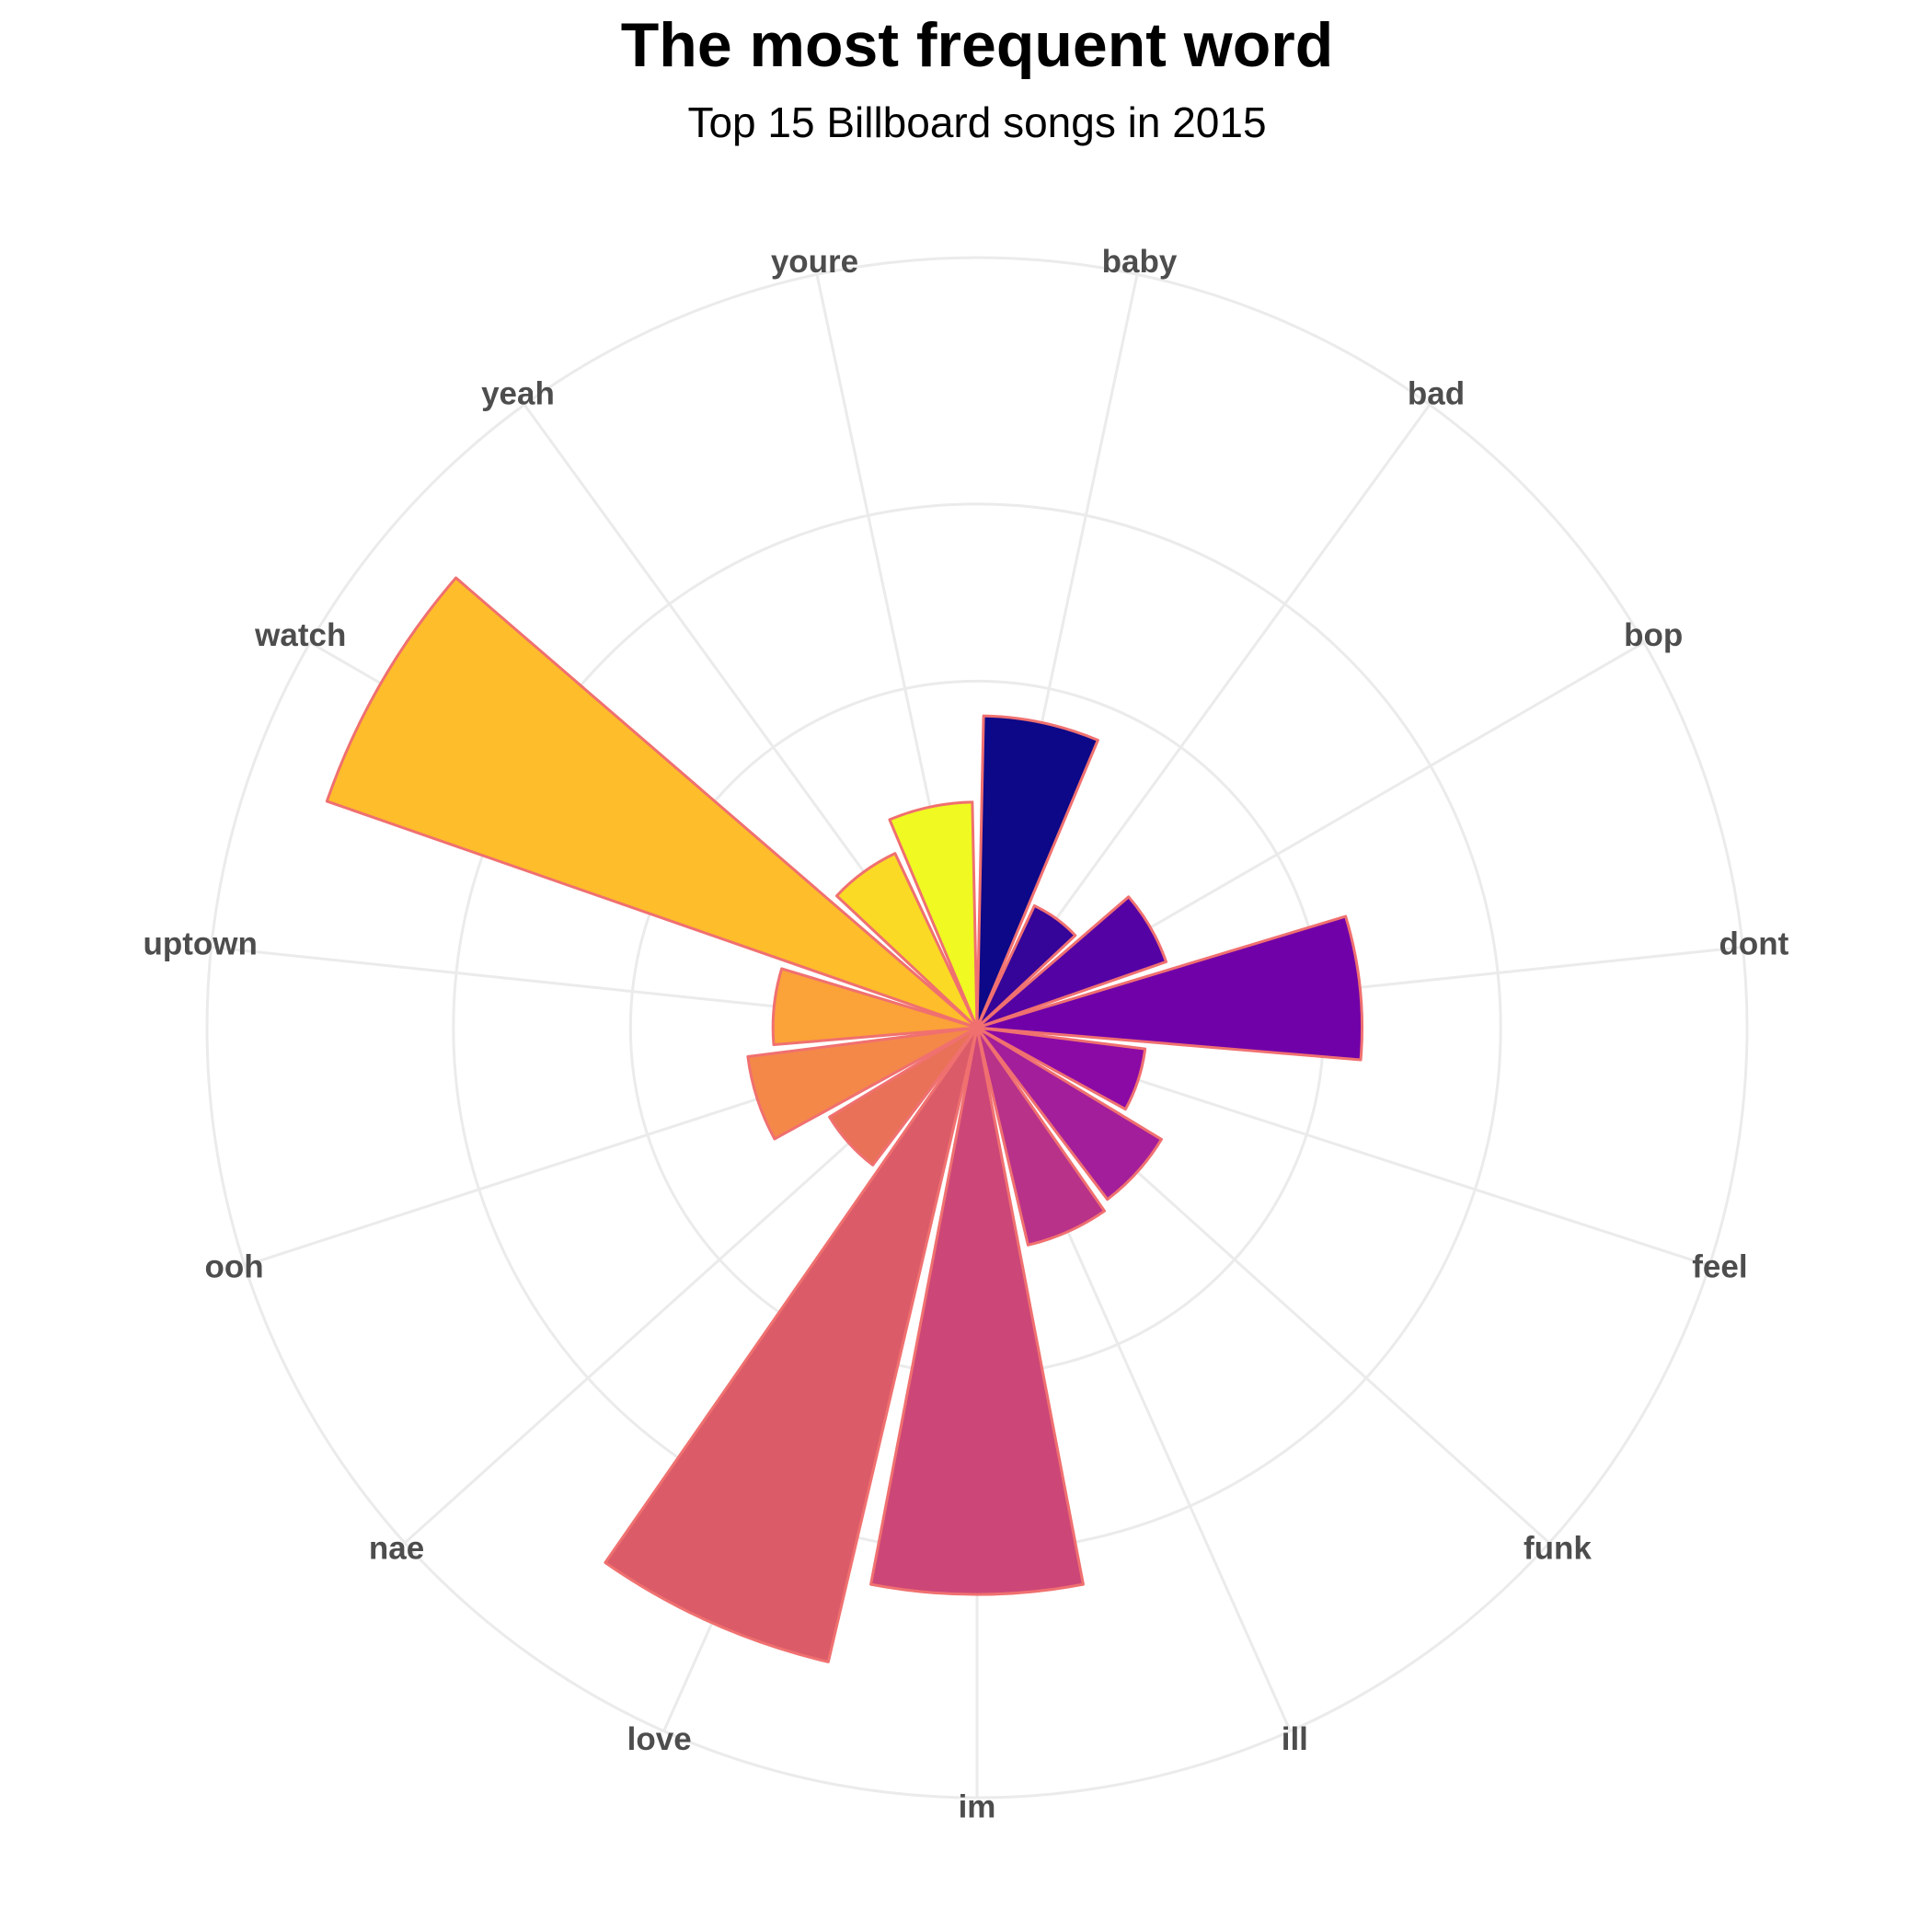  Describe the element at coordinates (1719, 1267) in the screenshot. I see `category-label: feel` at that location.